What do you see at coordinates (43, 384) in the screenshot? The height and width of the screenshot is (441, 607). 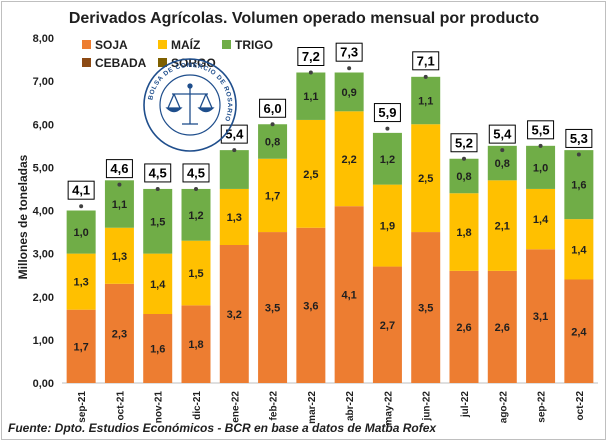 I see `y-tick-label: 0,00` at bounding box center [43, 384].